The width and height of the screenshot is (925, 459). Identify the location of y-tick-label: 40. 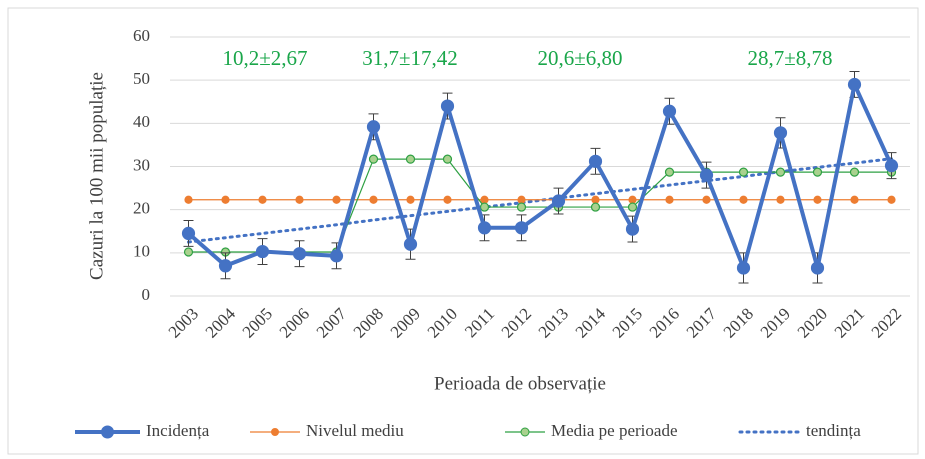
(141, 121).